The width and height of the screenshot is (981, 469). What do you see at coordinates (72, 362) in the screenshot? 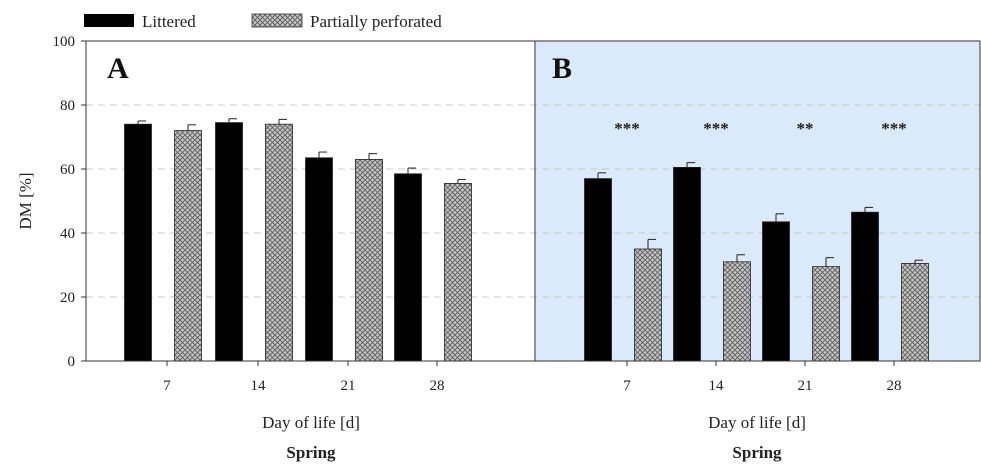
I see `y-tick-label: 0` at bounding box center [72, 362].